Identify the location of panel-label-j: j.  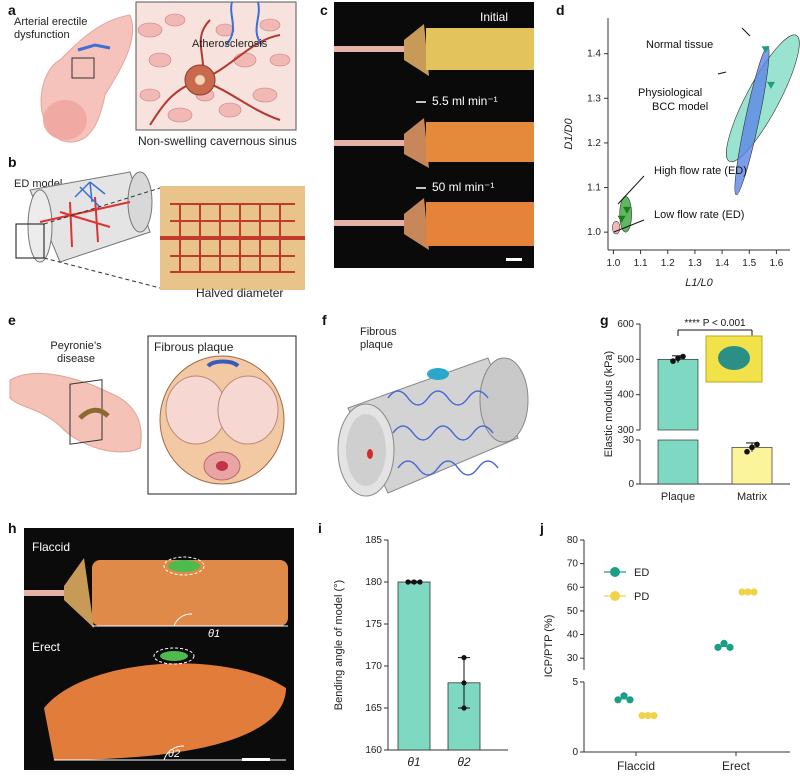
(542, 528).